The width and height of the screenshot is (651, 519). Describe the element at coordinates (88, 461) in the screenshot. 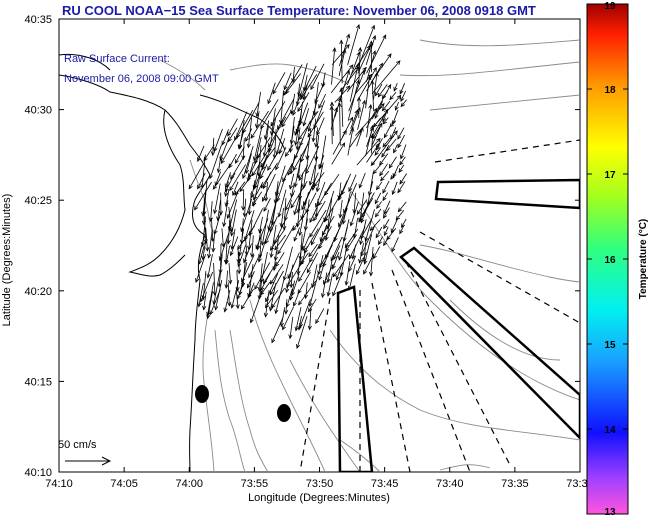

I see `scale-arrow` at that location.